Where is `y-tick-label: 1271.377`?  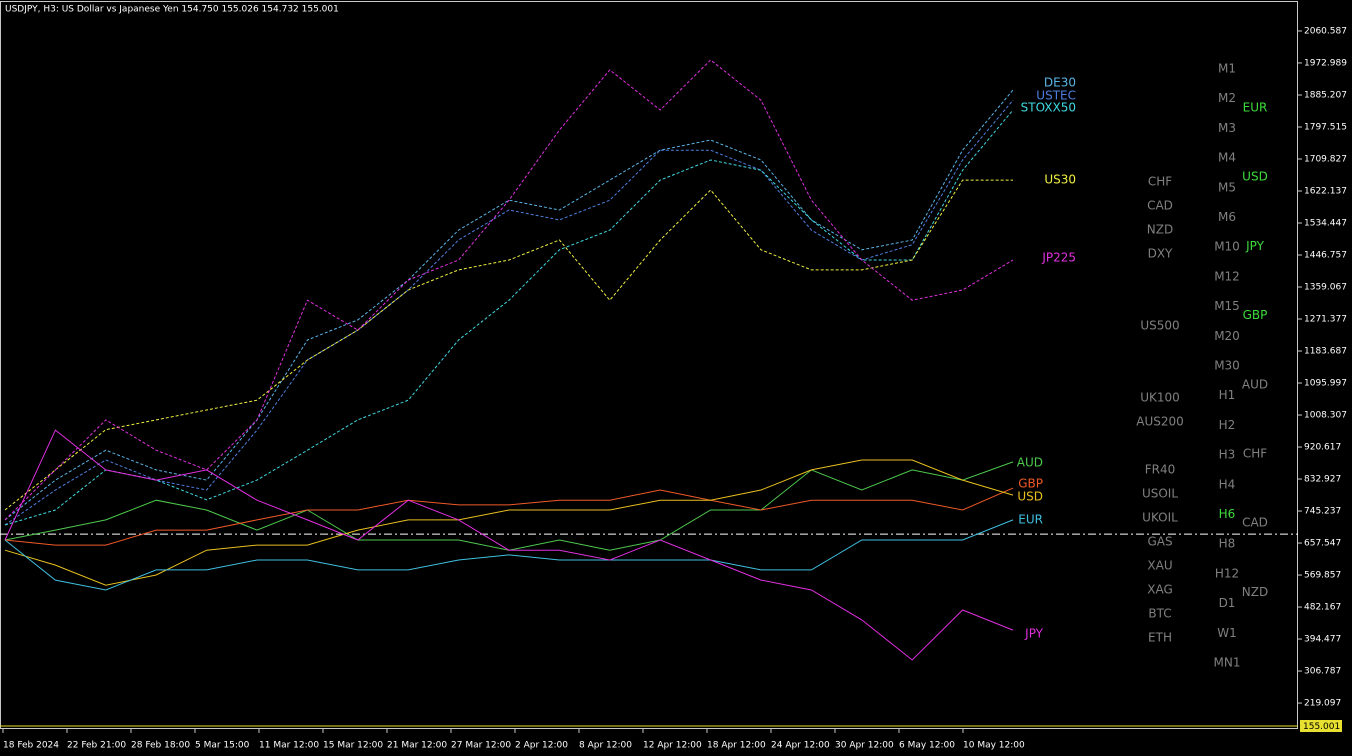
y-tick-label: 1271.377 is located at coordinates (1325, 320).